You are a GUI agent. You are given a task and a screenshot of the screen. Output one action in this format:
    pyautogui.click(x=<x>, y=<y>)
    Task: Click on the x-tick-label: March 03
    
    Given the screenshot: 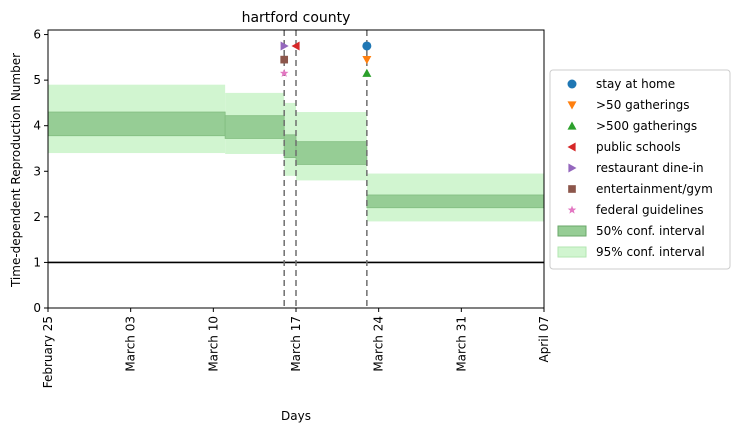 What is the action you would take?
    pyautogui.click(x=131, y=344)
    